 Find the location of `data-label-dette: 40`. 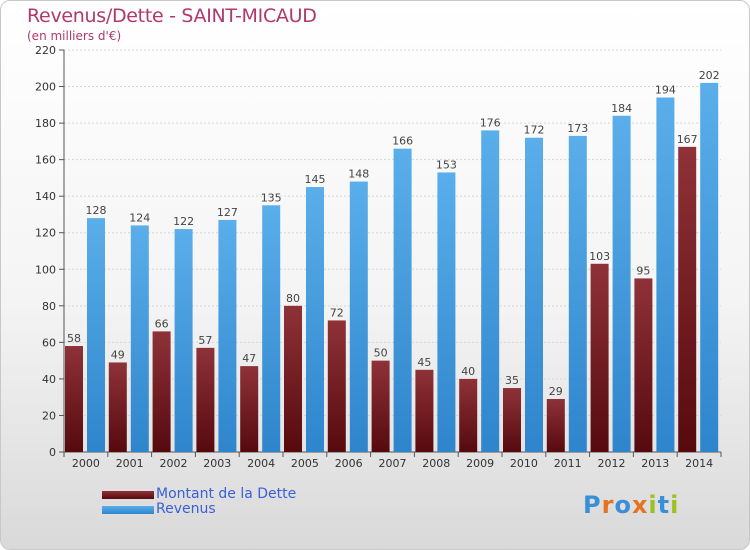

data-label-dette: 40 is located at coordinates (468, 371).